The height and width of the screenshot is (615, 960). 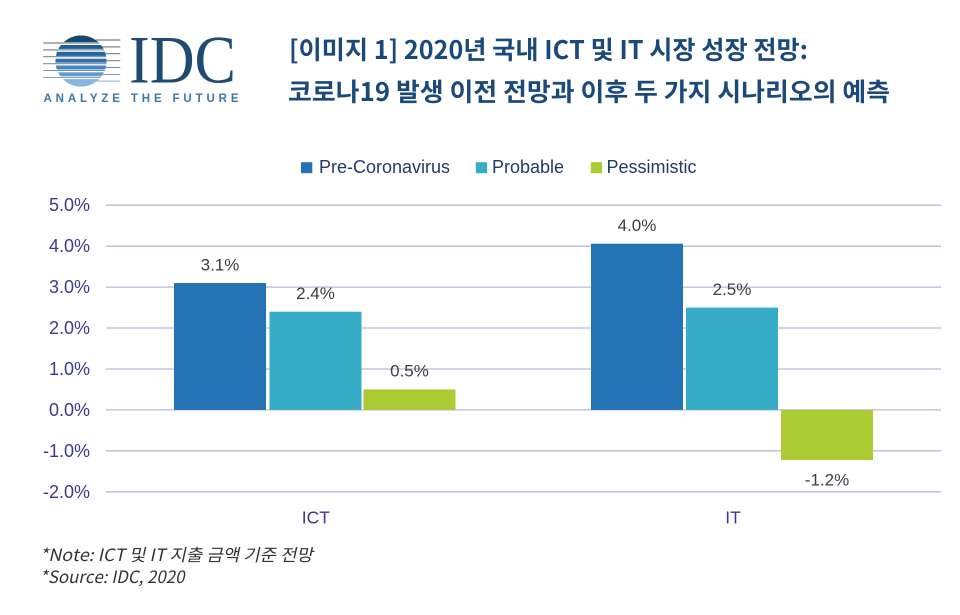 I want to click on svg-text: ICT, so click(x=316, y=518).